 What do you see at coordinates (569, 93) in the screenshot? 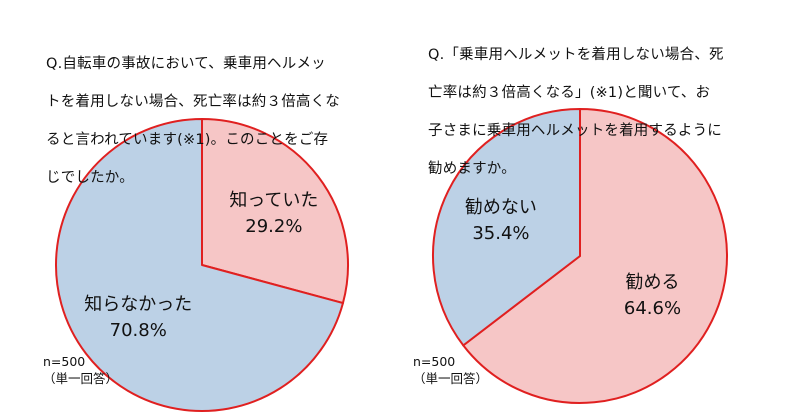
I see `title-line: 亡率は約３倍高くなる」(※1)と聞いて、お` at bounding box center [569, 93].